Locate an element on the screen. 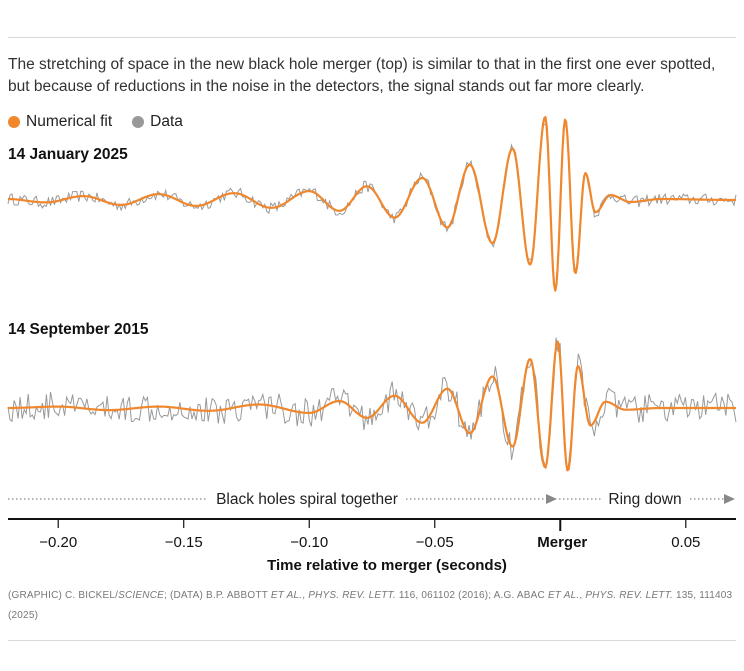 The height and width of the screenshot is (671, 744). top-divider is located at coordinates (372, 37).